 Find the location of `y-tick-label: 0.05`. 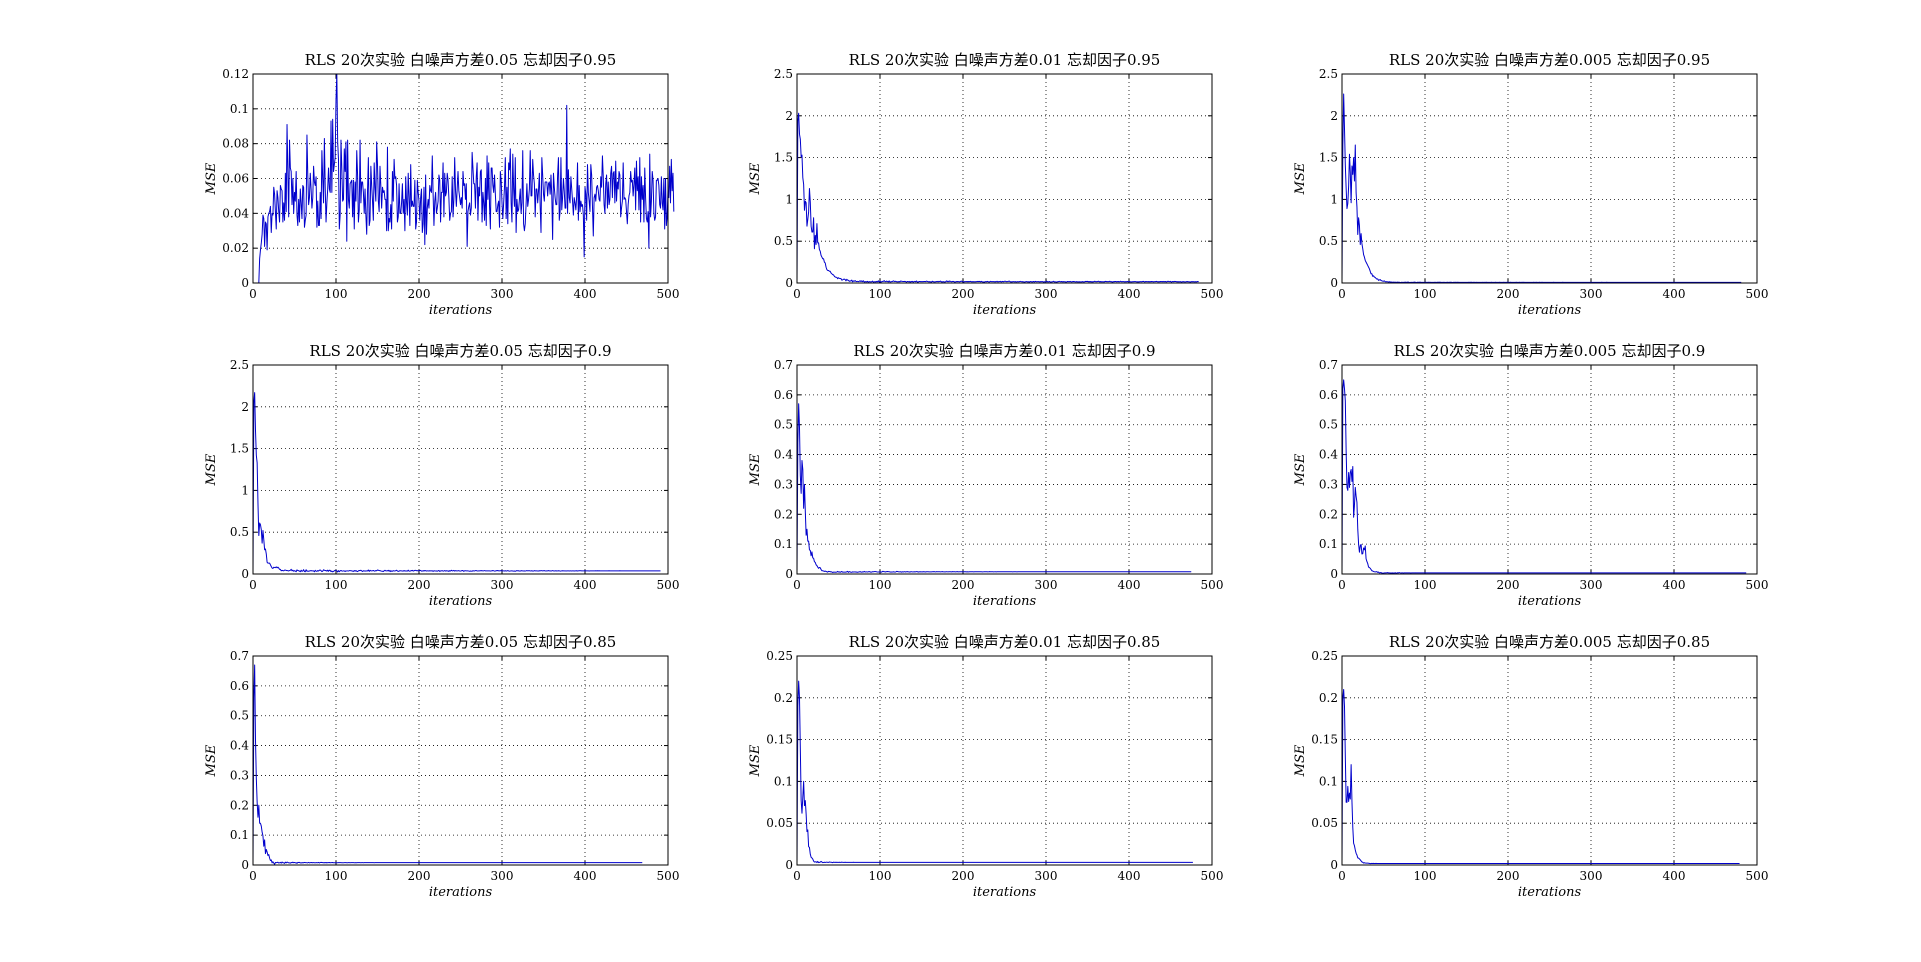

y-tick-label: 0.05 is located at coordinates (1324, 823).